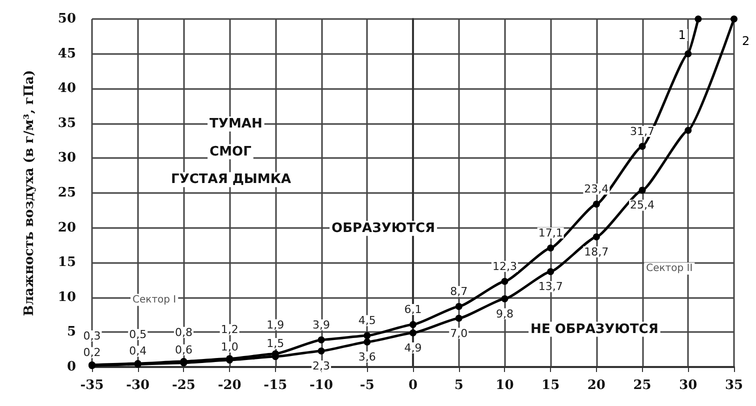 This screenshot has width=756, height=406. What do you see at coordinates (67, 54) in the screenshot?
I see `y-tick-label: 45` at bounding box center [67, 54].